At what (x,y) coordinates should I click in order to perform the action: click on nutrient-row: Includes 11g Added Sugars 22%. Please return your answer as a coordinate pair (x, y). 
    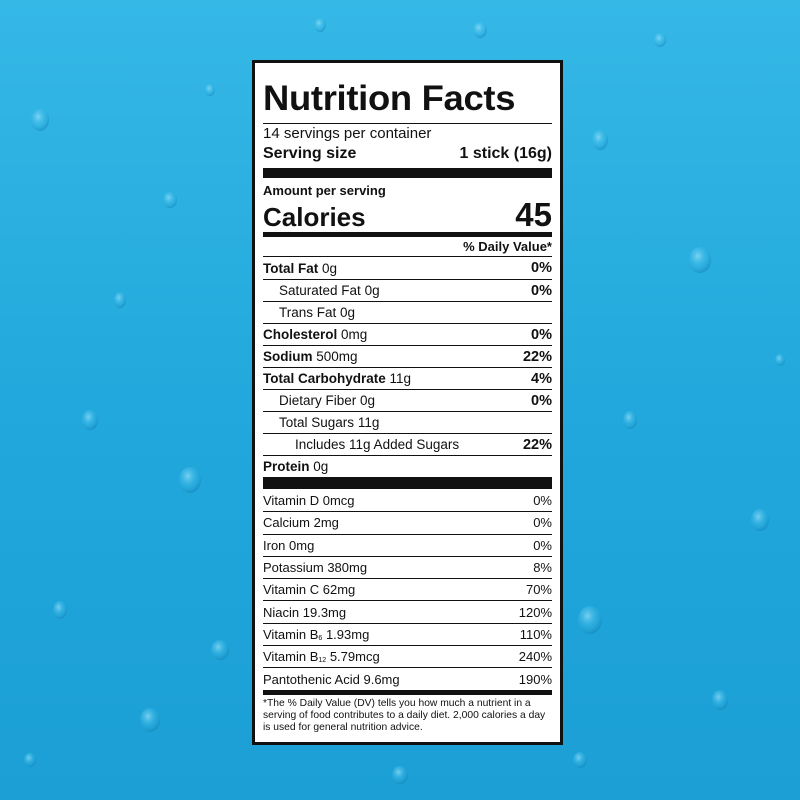
    Looking at the image, I should click on (407, 444).